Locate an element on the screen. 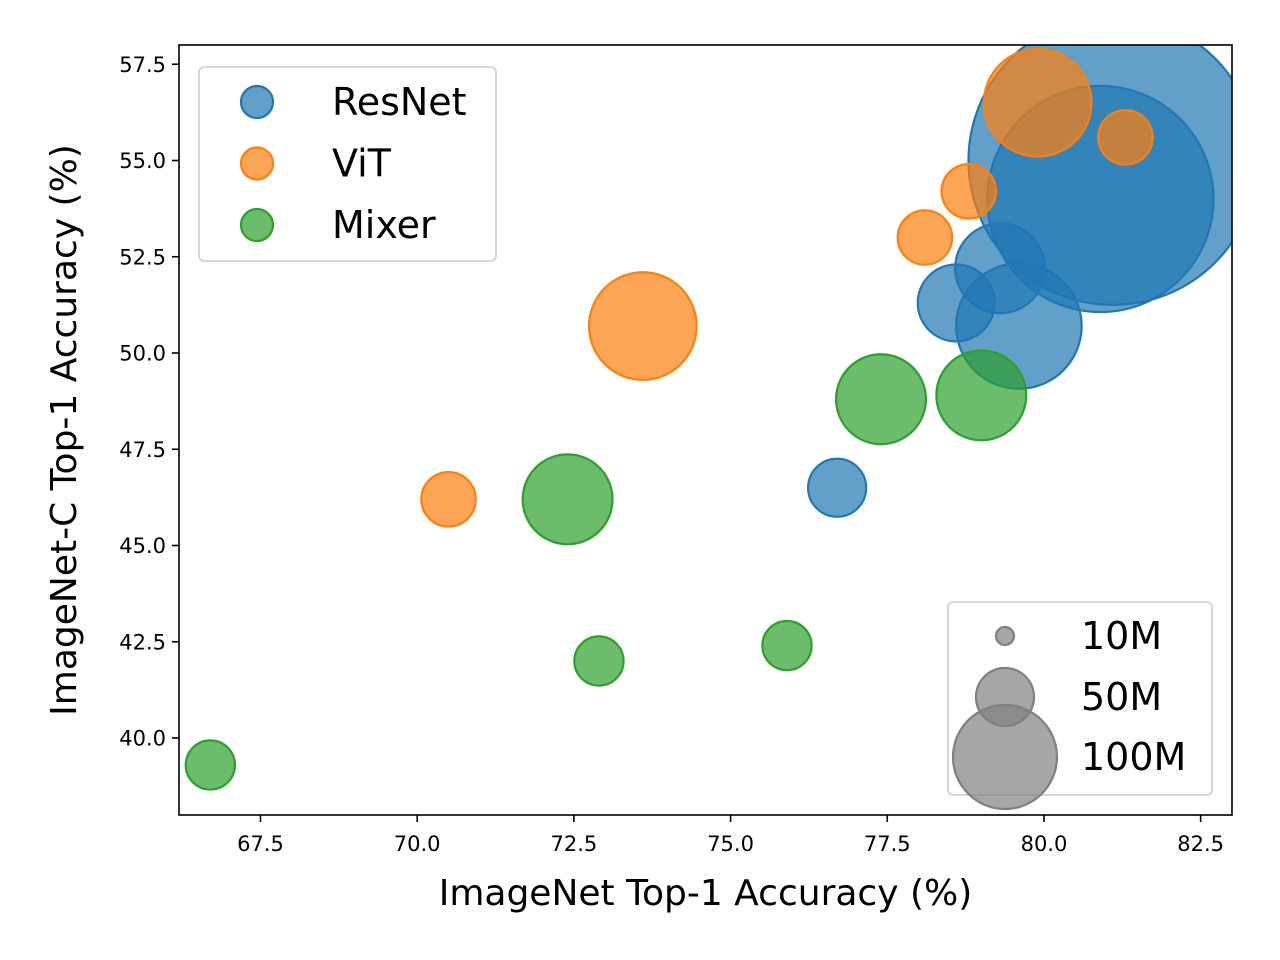 This screenshot has height=960, width=1280. legend-marker-resnet is located at coordinates (257, 102).